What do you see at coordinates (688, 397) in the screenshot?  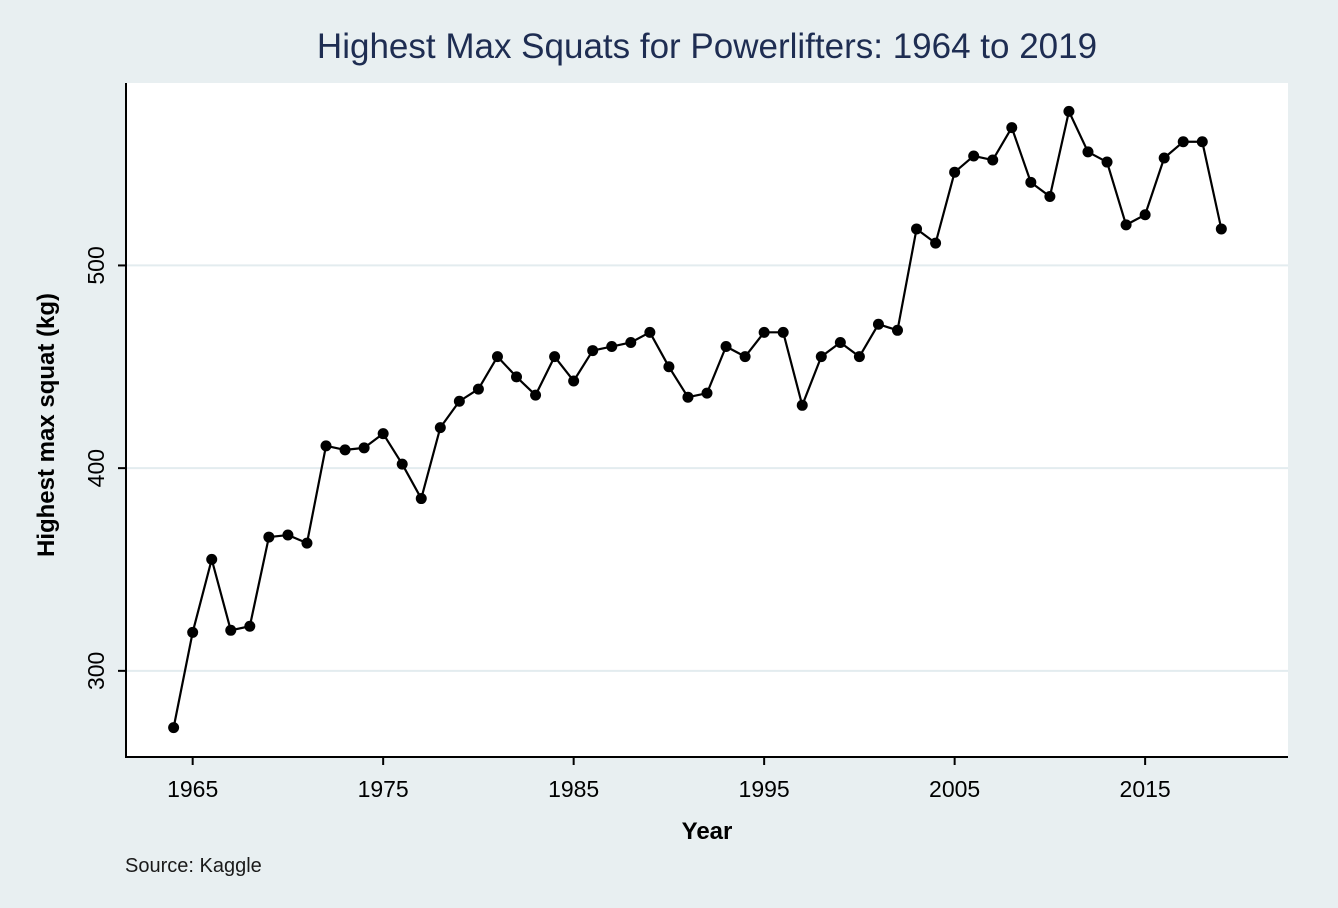 I see `data-point-1991` at bounding box center [688, 397].